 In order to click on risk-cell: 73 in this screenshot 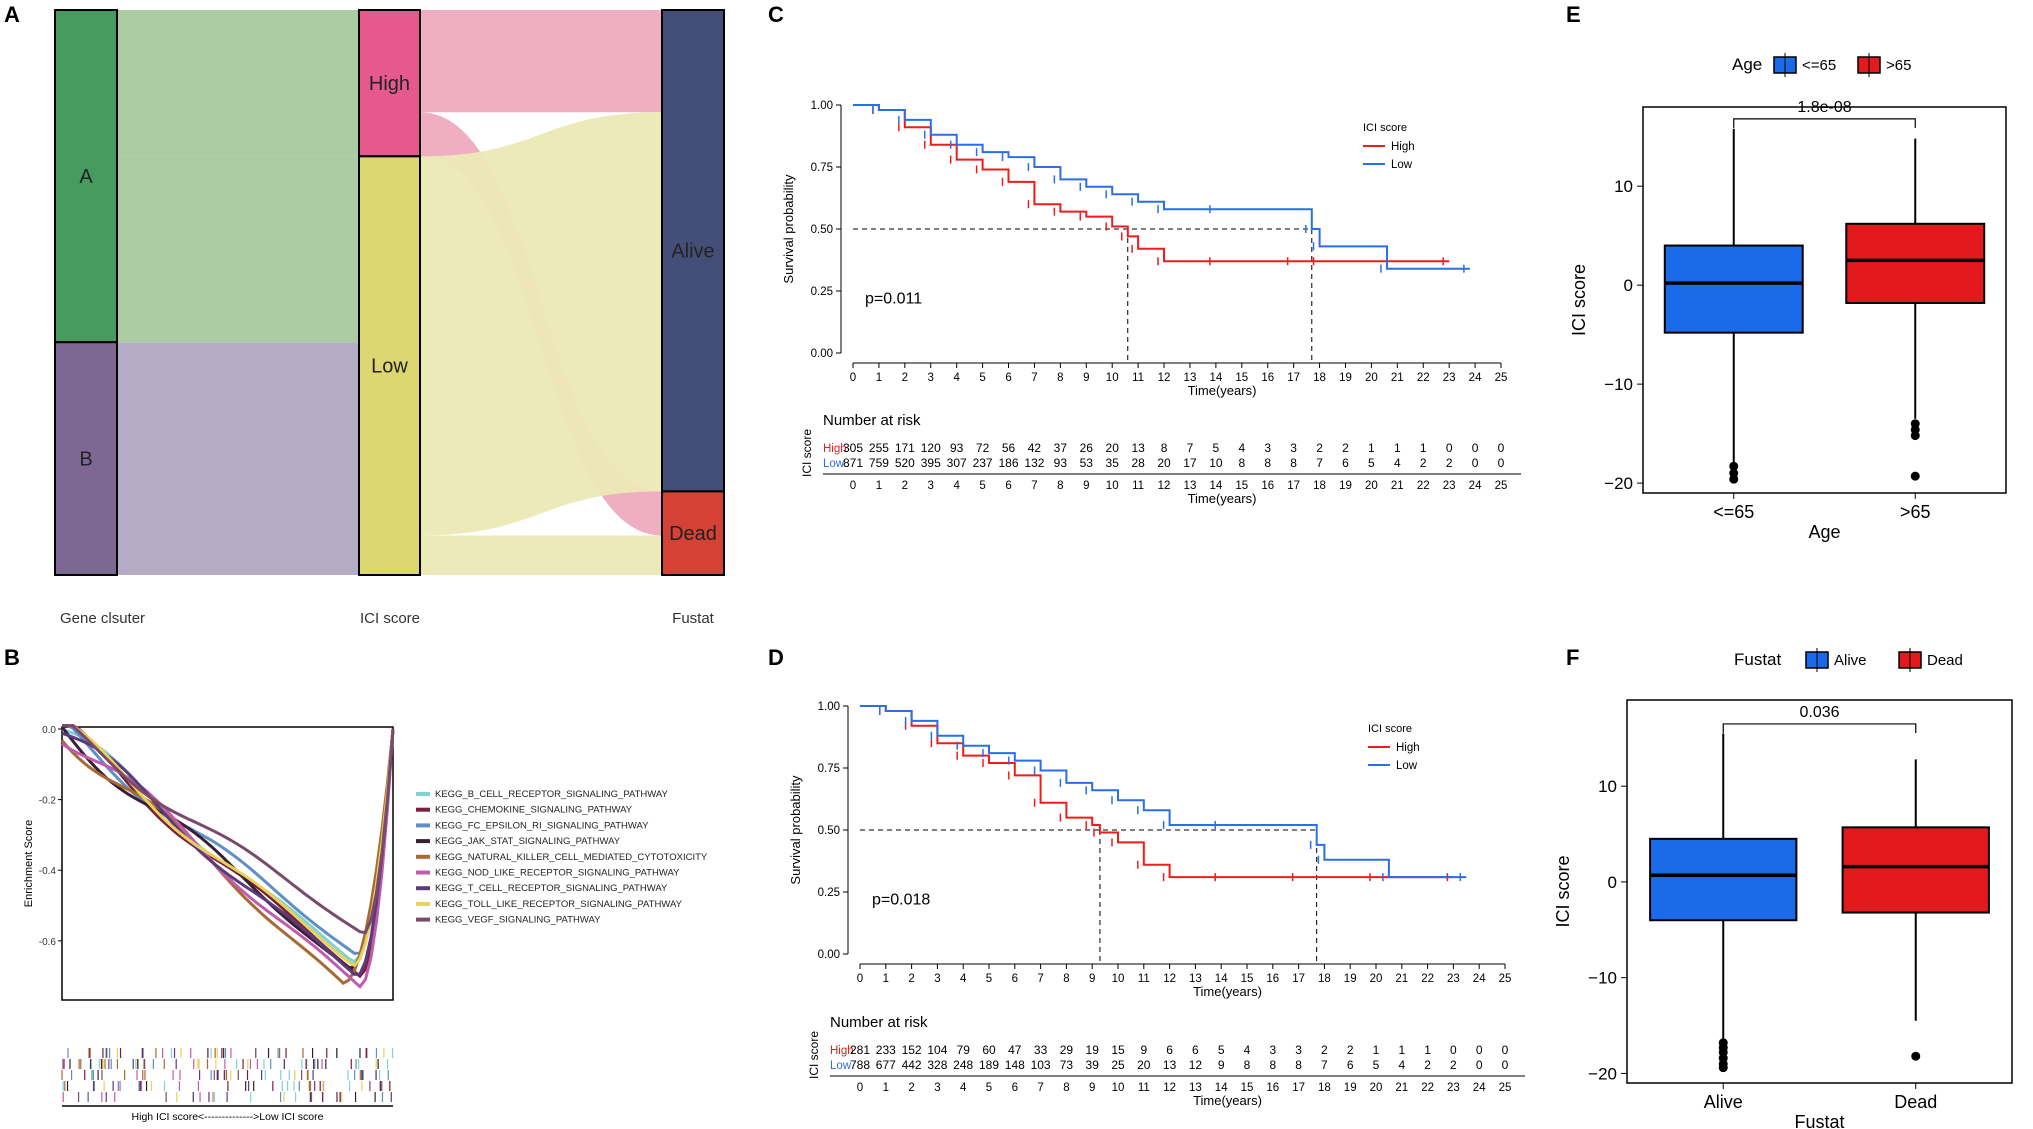, I will do `click(1067, 1065)`.